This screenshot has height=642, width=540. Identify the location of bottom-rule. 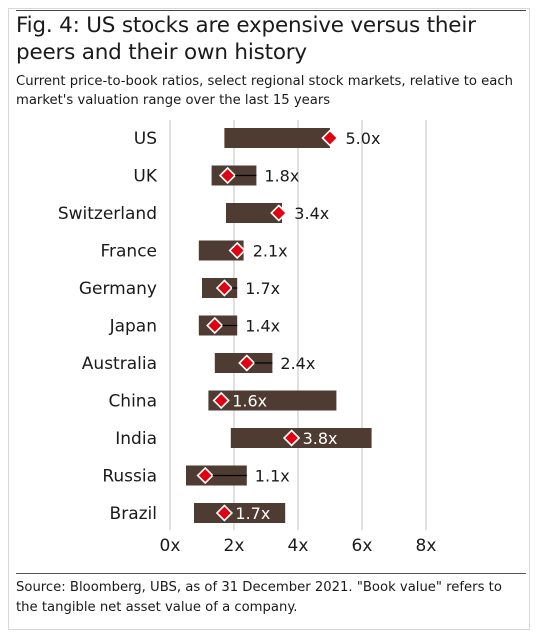
(271, 573).